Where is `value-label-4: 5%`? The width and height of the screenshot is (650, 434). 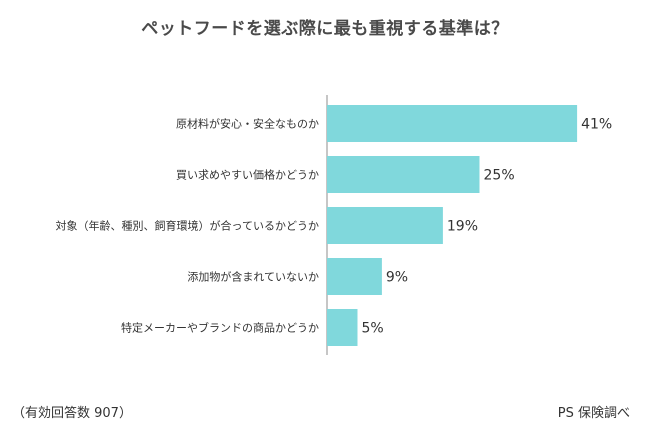
value-label-4: 5% is located at coordinates (373, 329).